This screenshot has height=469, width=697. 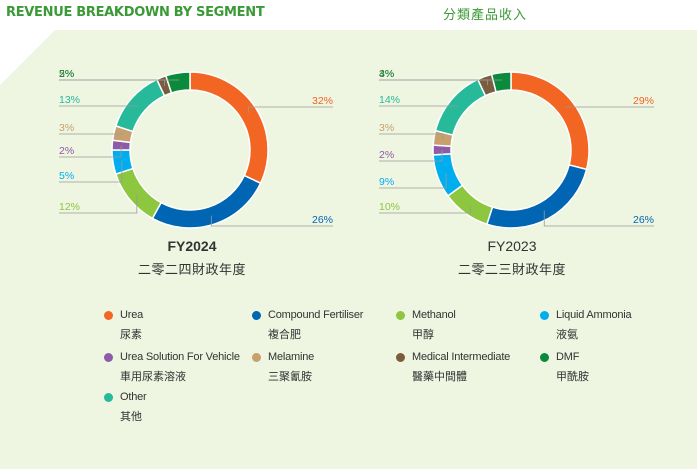 I want to click on fy2024-slice-methanol, so click(x=138, y=193).